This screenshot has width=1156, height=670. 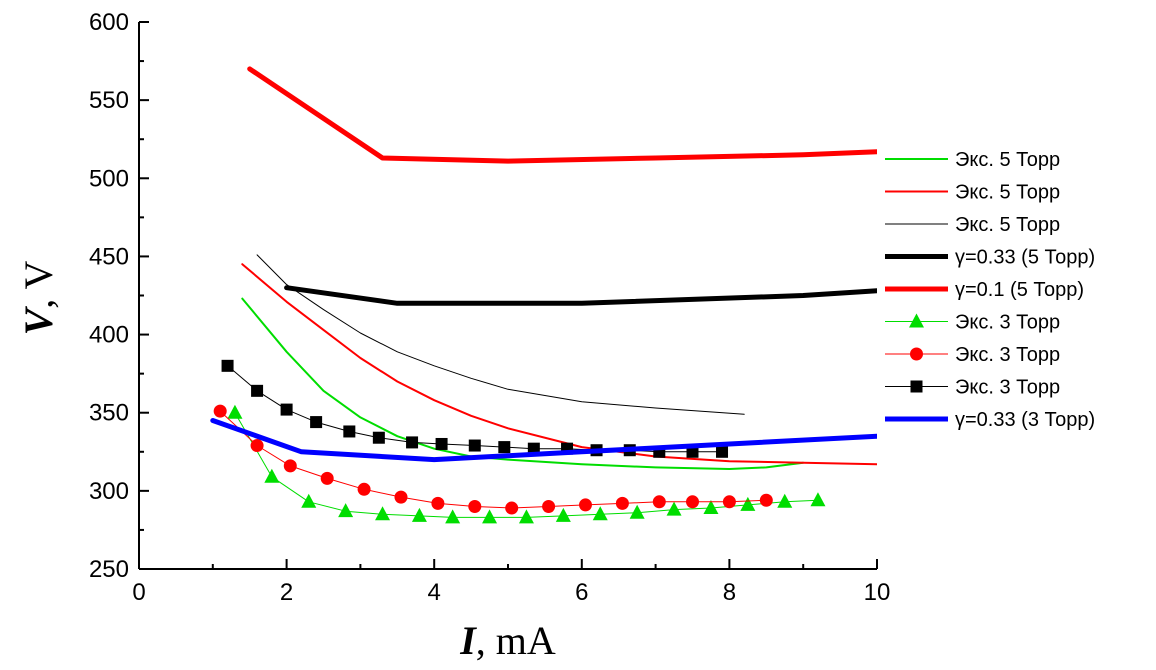 What do you see at coordinates (109, 569) in the screenshot?
I see `y-tick-label: 250` at bounding box center [109, 569].